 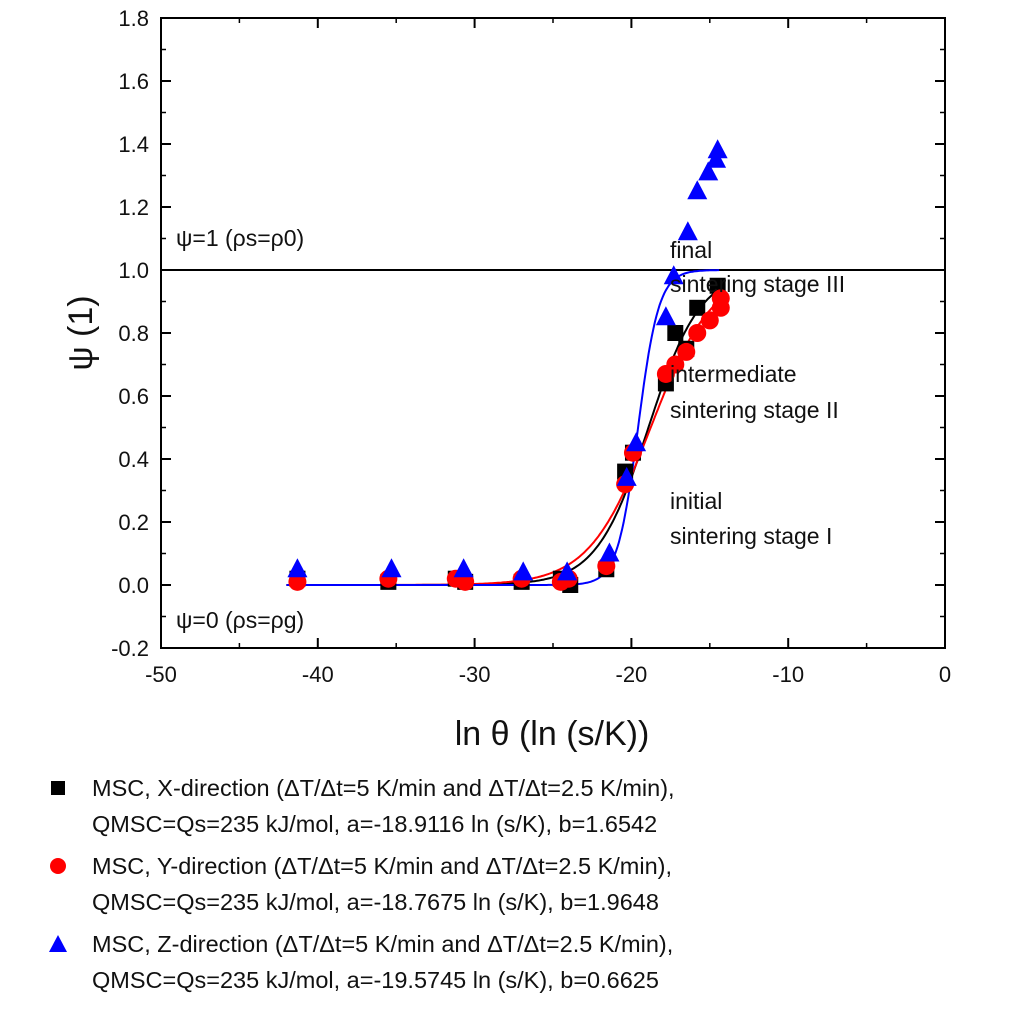 I want to click on annotation-lower-ref: ψ=0 (ρs=ρg), so click(x=240, y=620).